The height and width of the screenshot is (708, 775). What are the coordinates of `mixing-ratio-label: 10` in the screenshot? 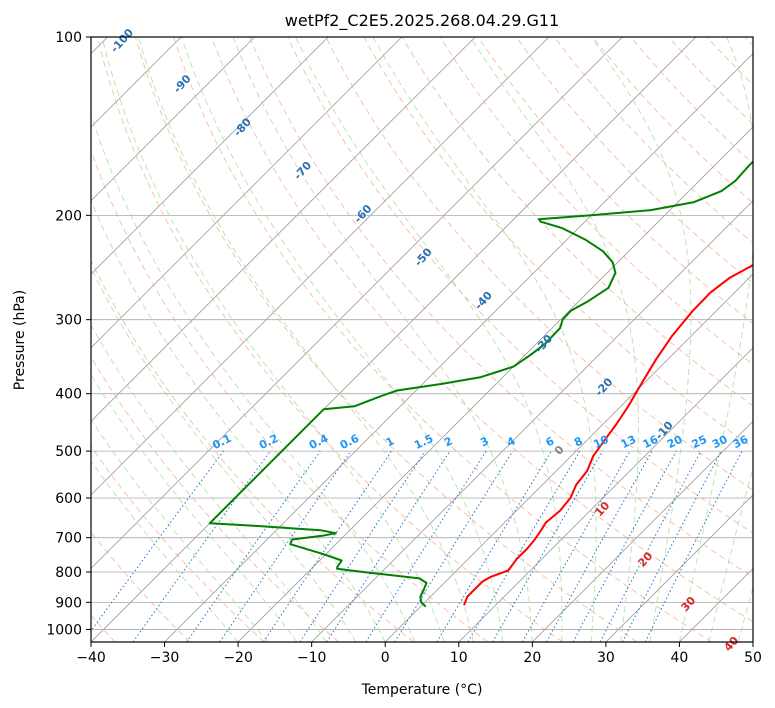 It's located at (601, 442).